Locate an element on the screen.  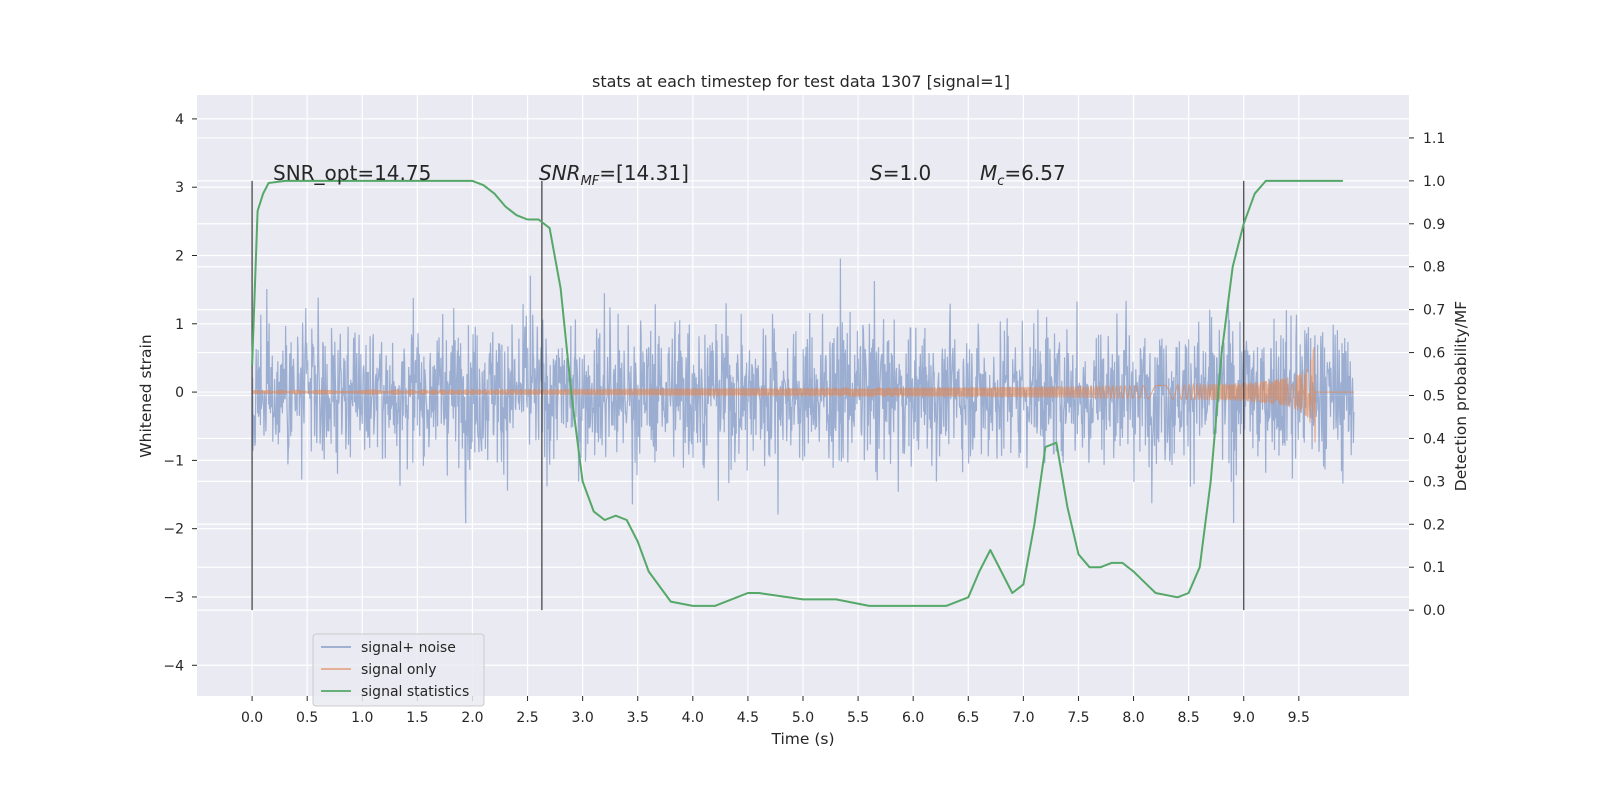
y-right-tick-label: 0.4 is located at coordinates (1434, 439).